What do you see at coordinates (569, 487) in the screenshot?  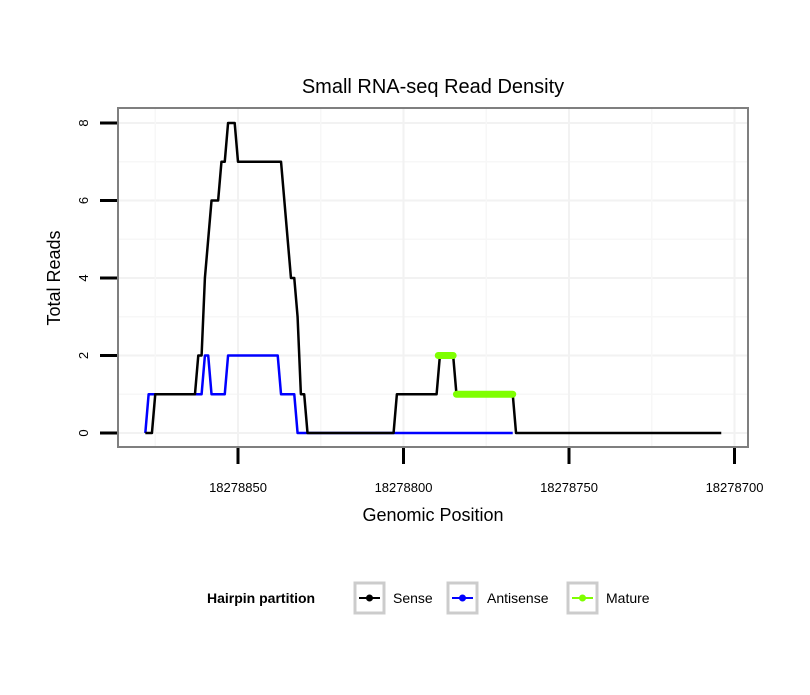 I see `x-tick-label: 18278750` at bounding box center [569, 487].